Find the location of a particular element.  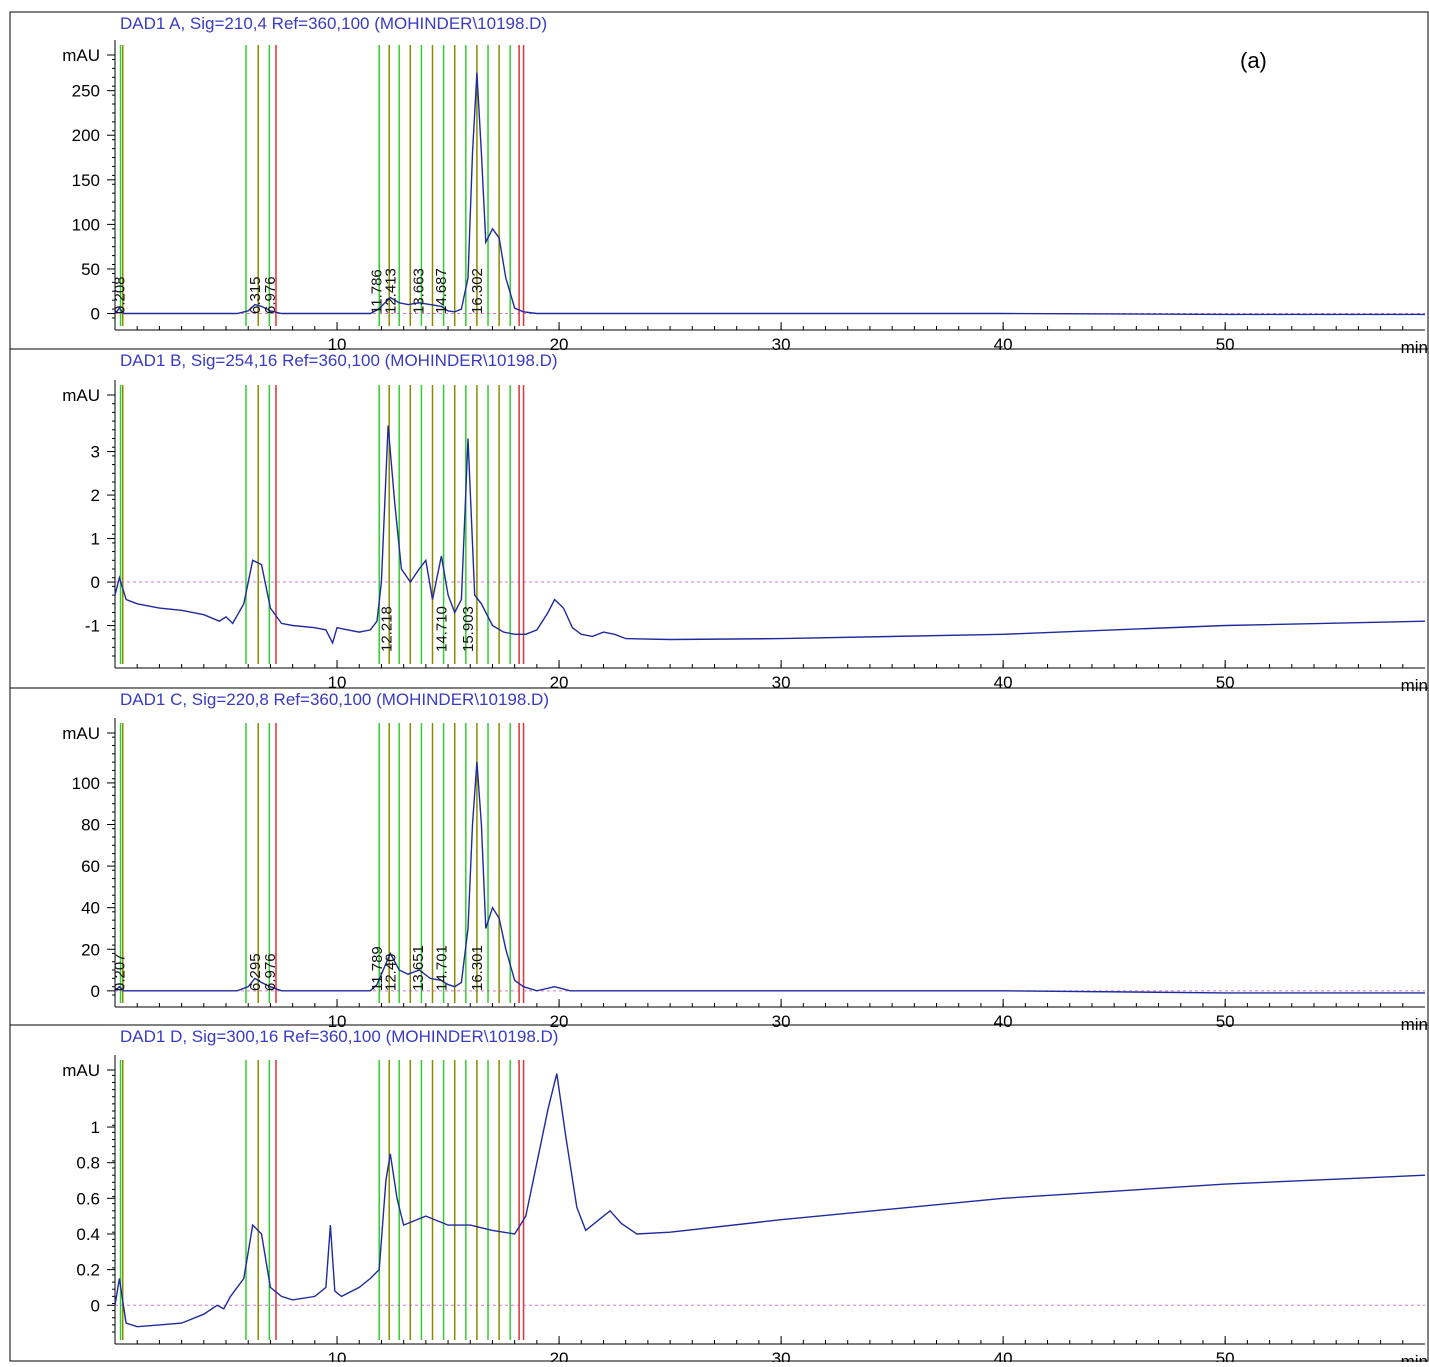

y-tick-label: 0.6 is located at coordinates (88, 1198).